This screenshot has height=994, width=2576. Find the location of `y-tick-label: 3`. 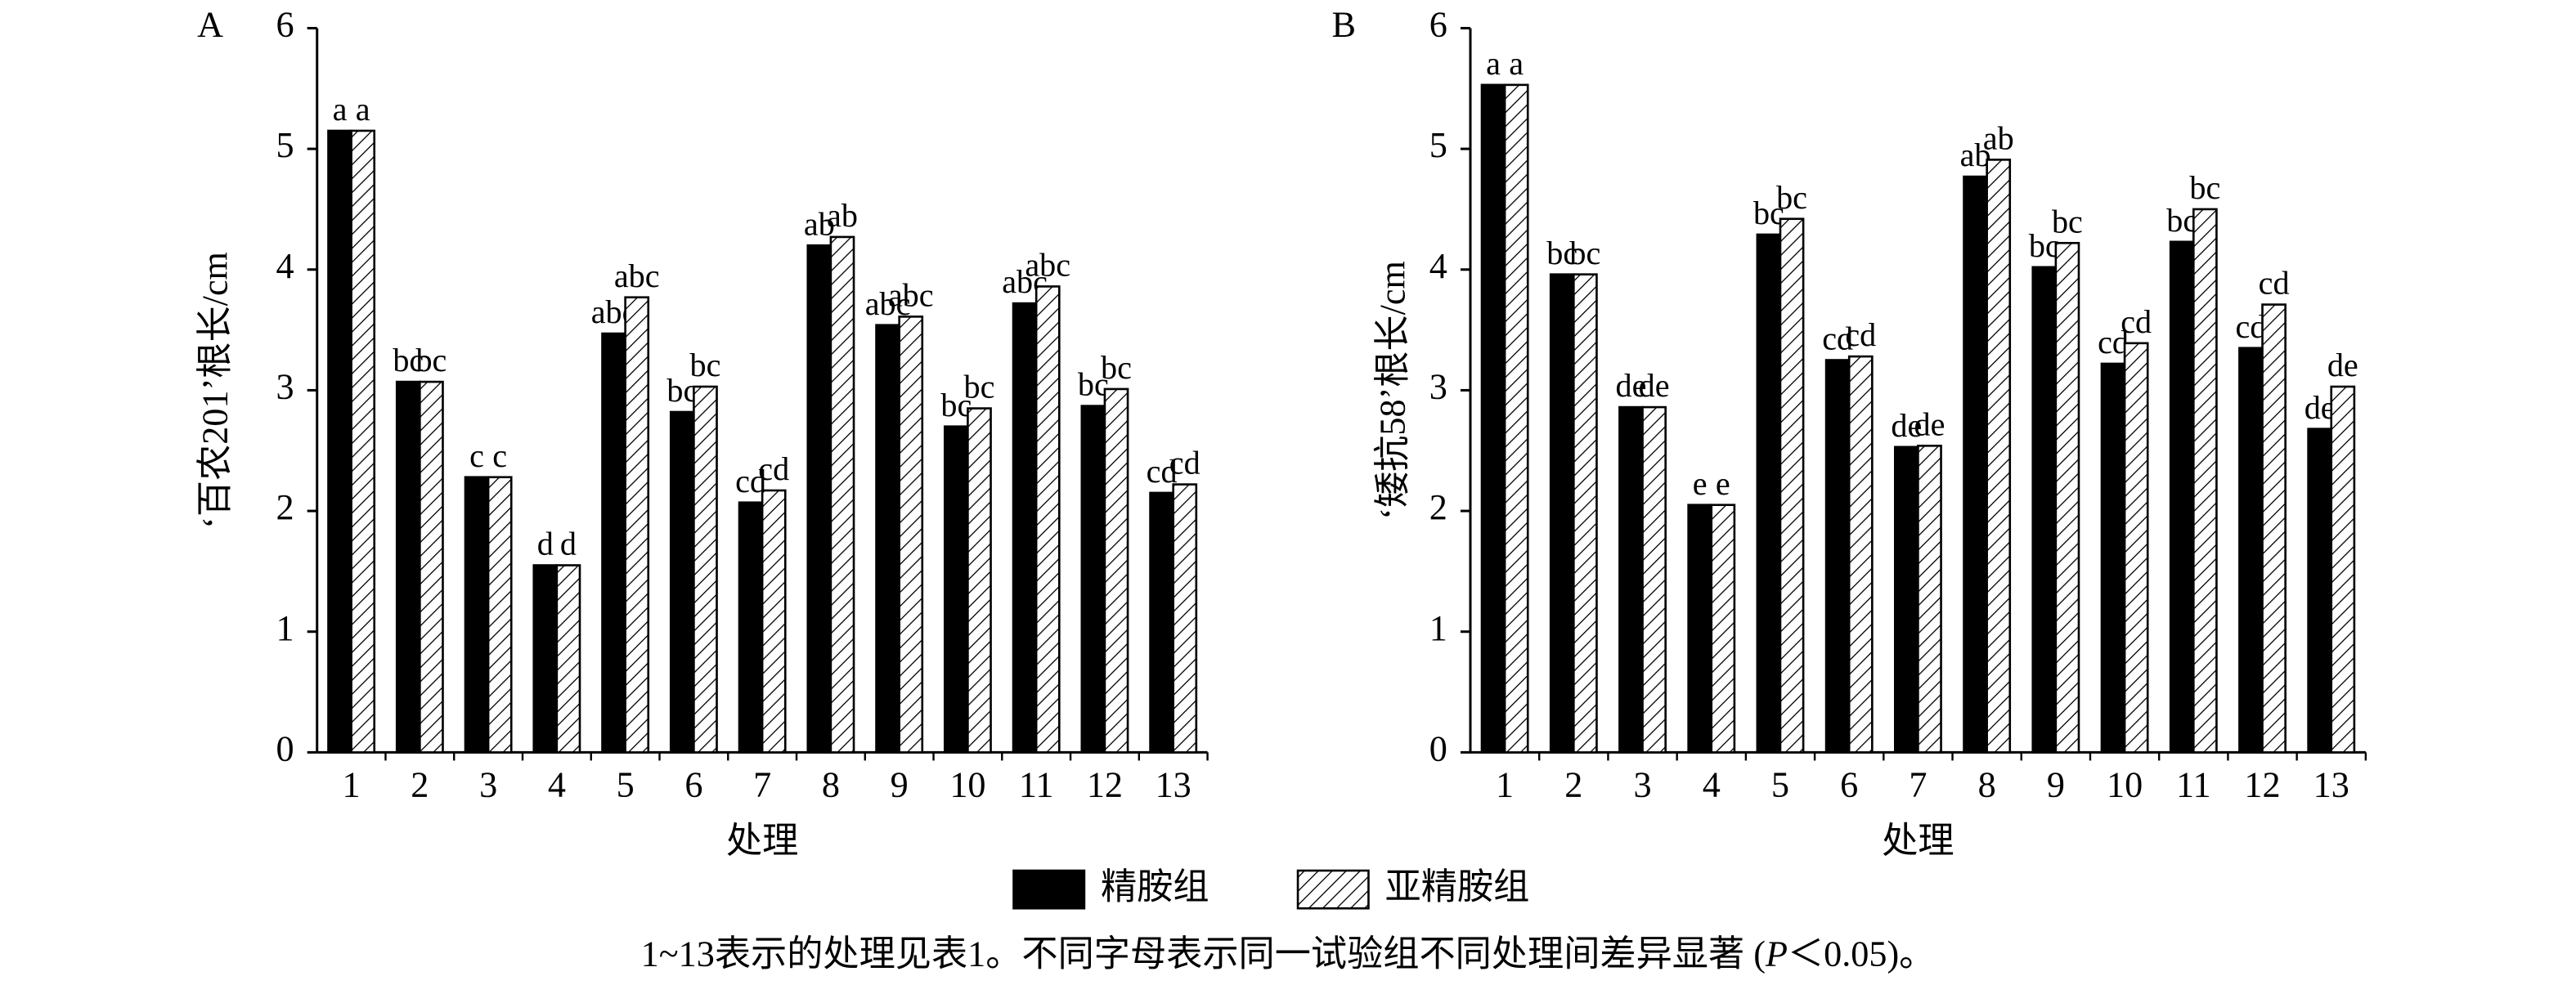

y-tick-label: 3 is located at coordinates (285, 387).